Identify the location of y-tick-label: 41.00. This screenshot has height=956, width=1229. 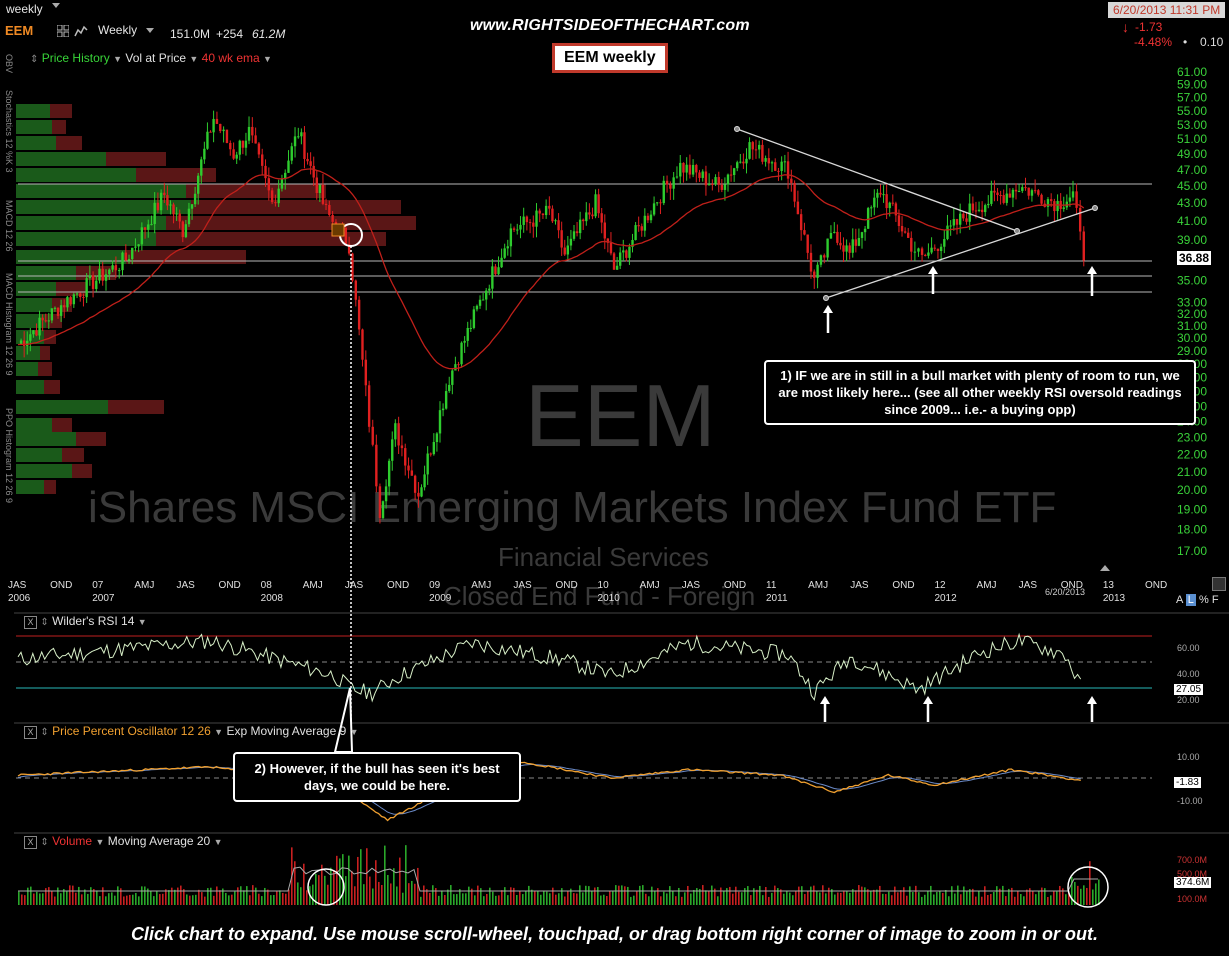
(1192, 221).